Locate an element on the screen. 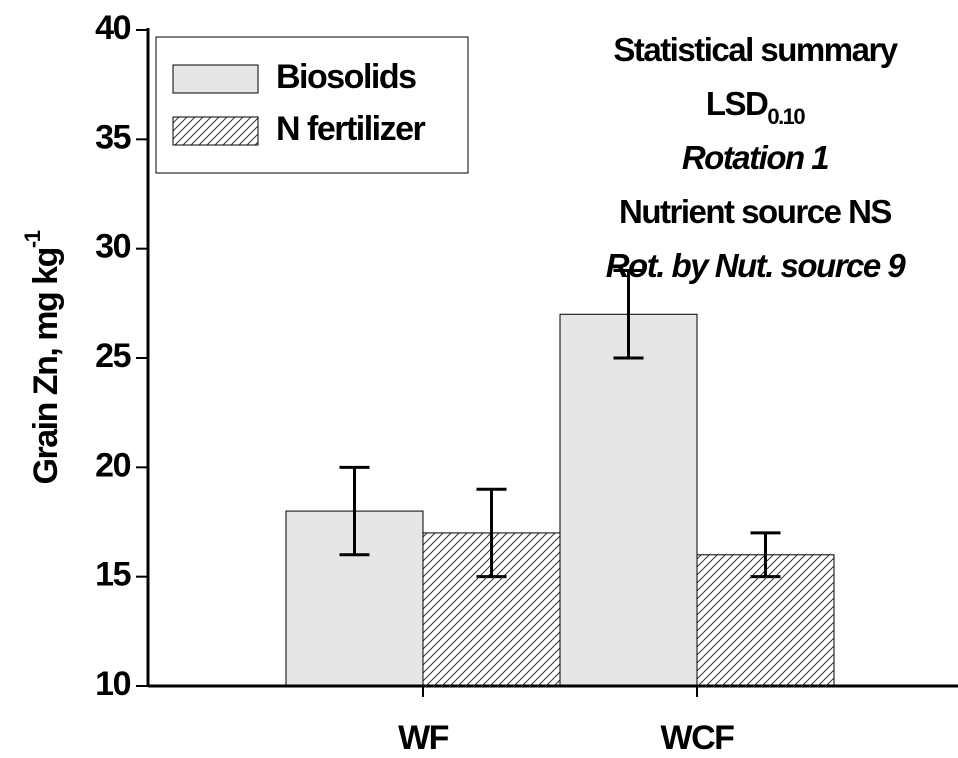  legend-box is located at coordinates (312, 105).